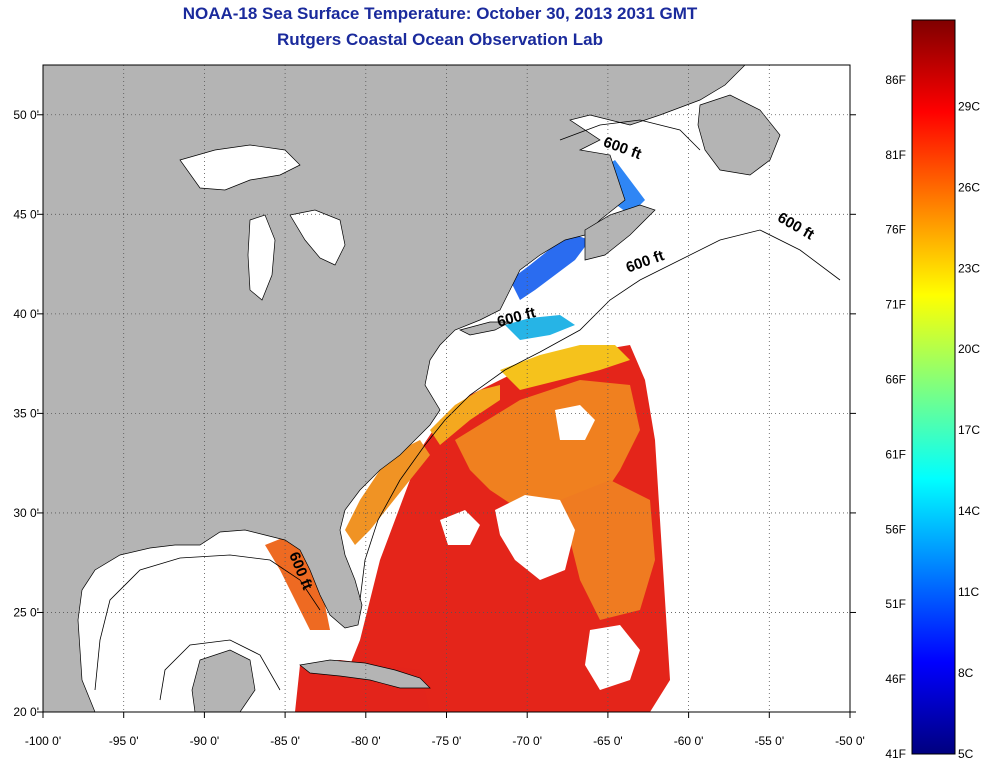 This screenshot has height=770, width=984. I want to click on colorbar-f-label: 61F, so click(895, 454).